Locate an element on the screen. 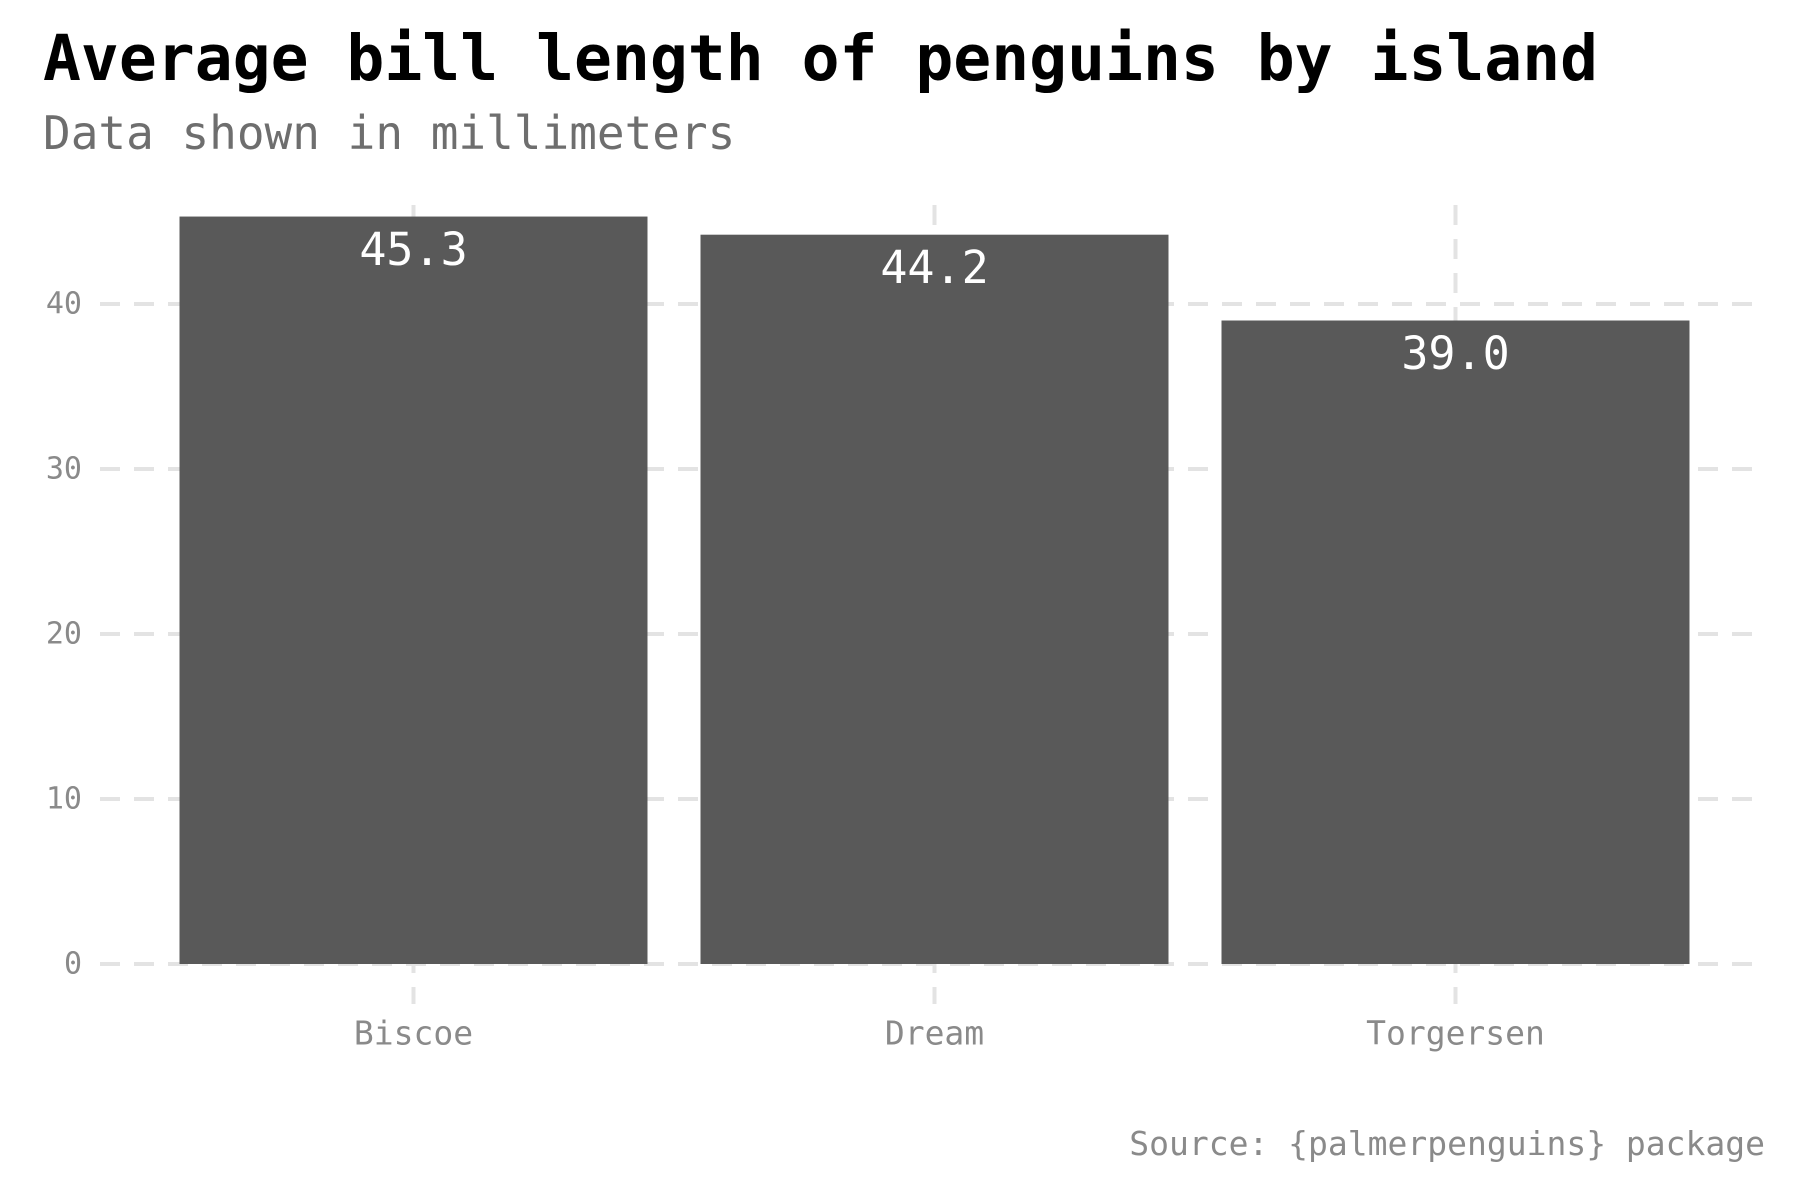  data-label: 39.0 is located at coordinates (1455, 353).